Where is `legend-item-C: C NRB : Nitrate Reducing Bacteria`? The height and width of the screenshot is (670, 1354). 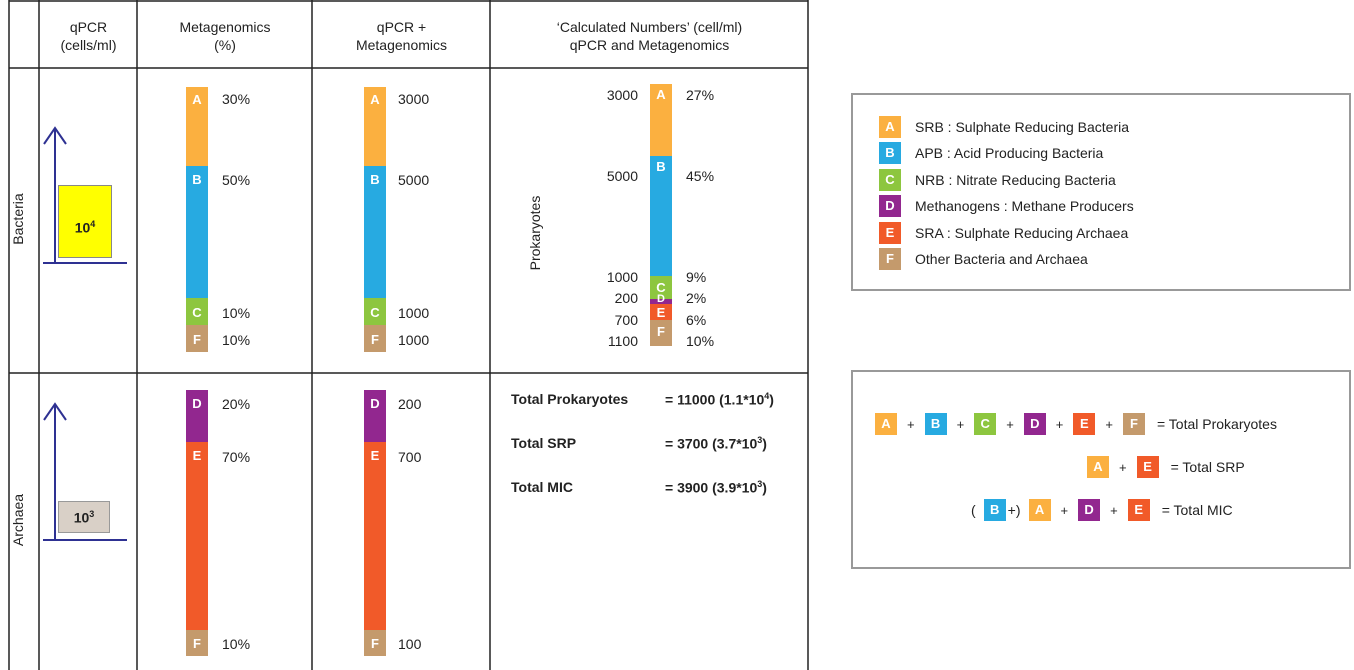 legend-item-C: C NRB : Nitrate Reducing Bacteria is located at coordinates (997, 180).